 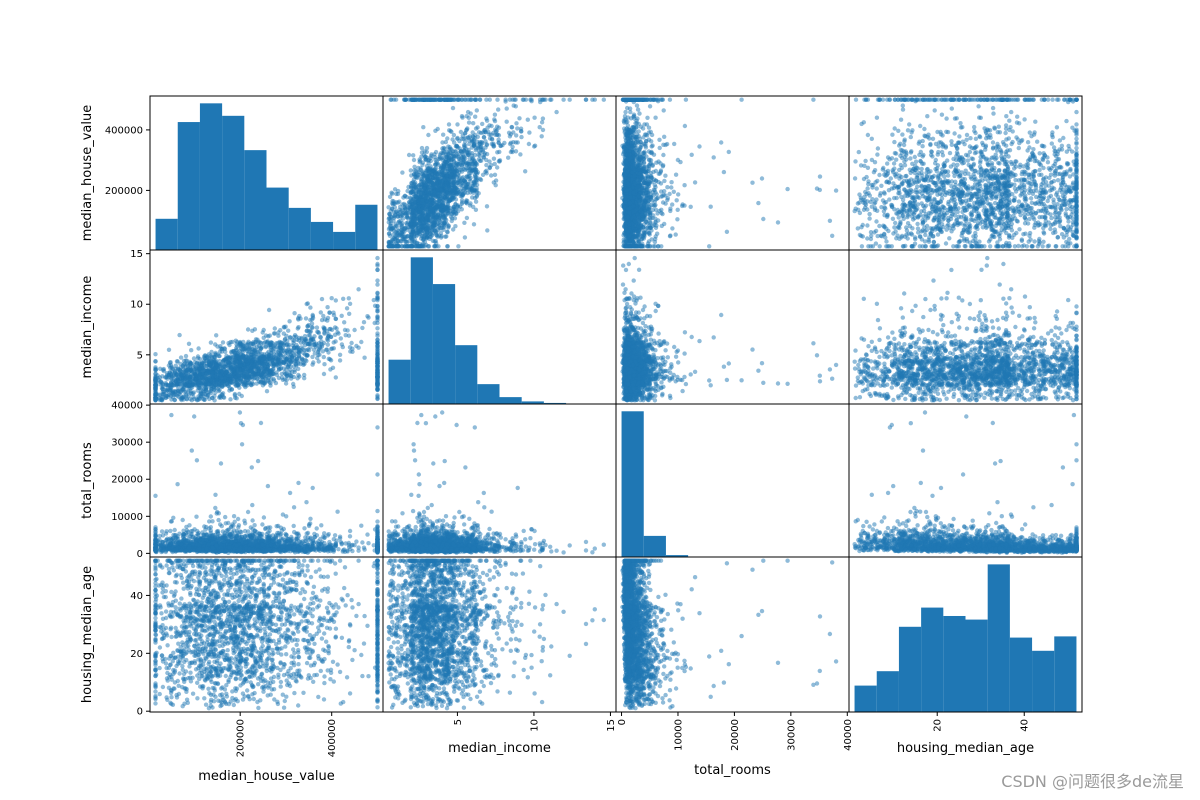 What do you see at coordinates (496, 173) in the screenshot?
I see `panel-marks` at bounding box center [496, 173].